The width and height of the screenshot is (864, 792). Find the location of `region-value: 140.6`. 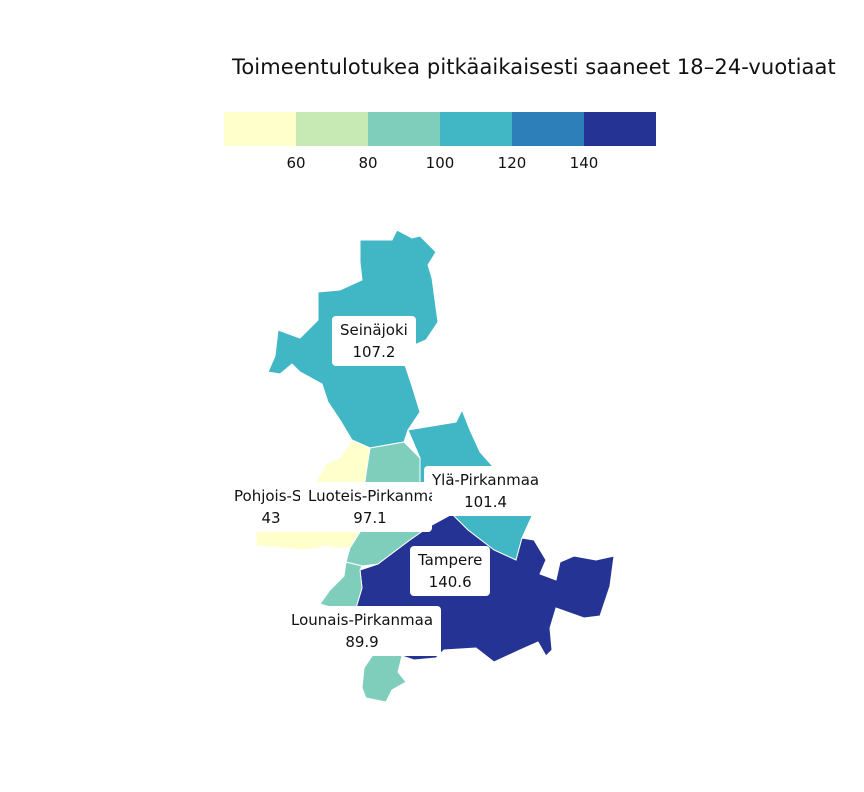

region-value: 140.6 is located at coordinates (450, 582).